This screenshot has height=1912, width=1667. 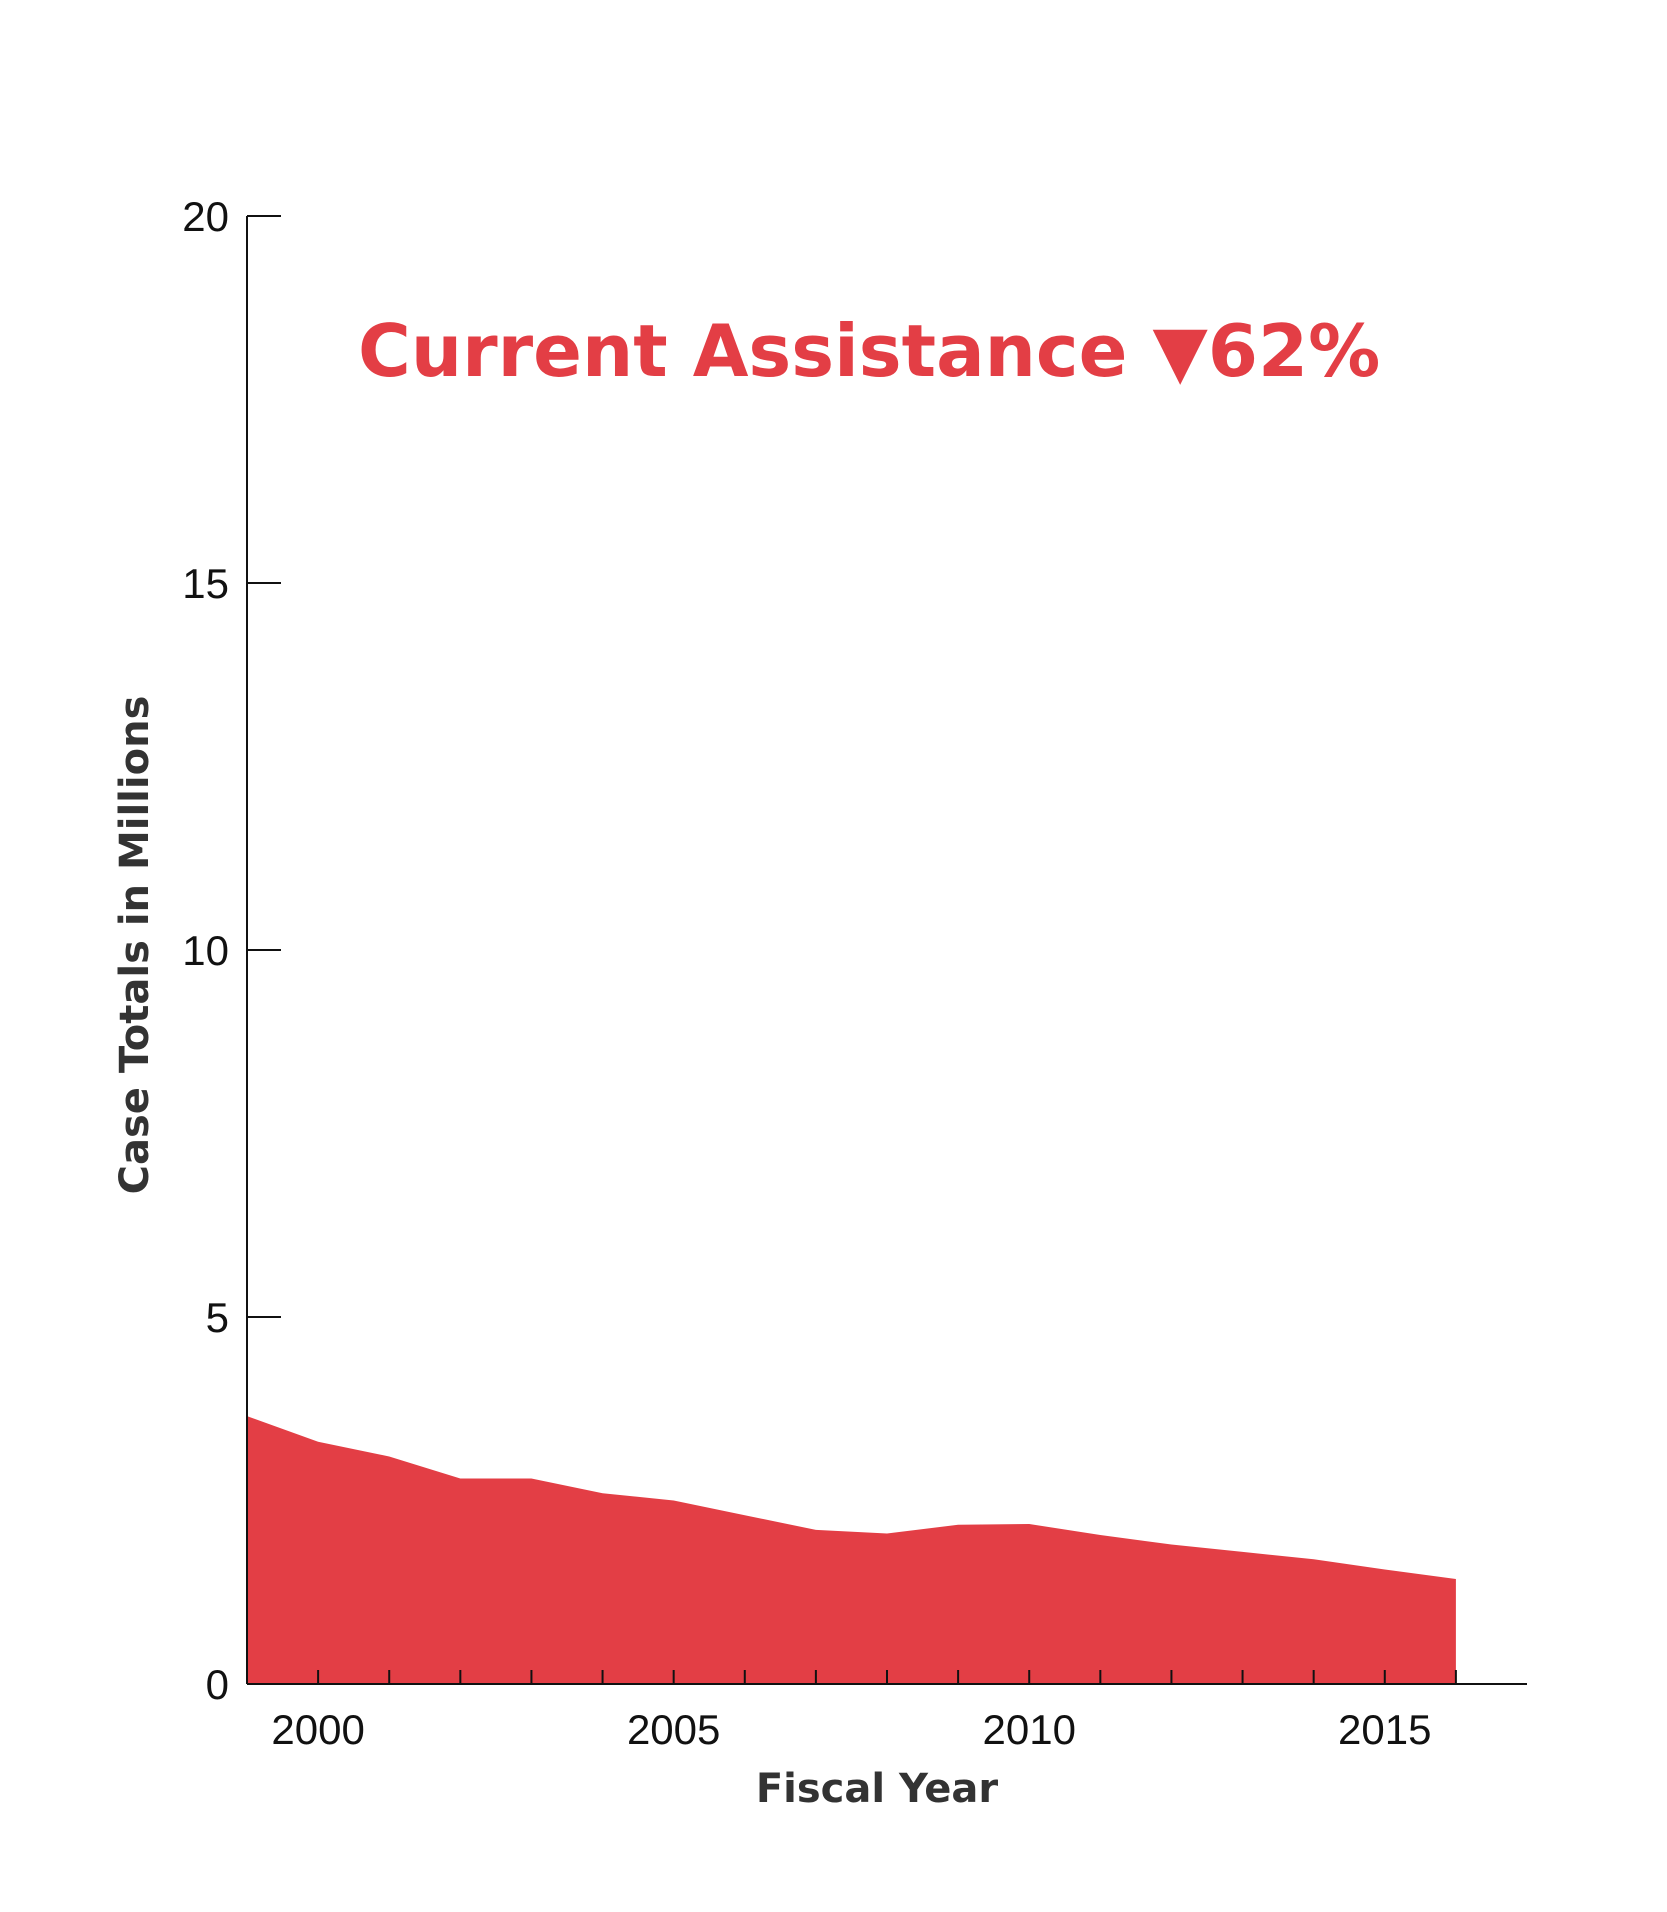 I want to click on area-layer, so click(x=851, y=1550).